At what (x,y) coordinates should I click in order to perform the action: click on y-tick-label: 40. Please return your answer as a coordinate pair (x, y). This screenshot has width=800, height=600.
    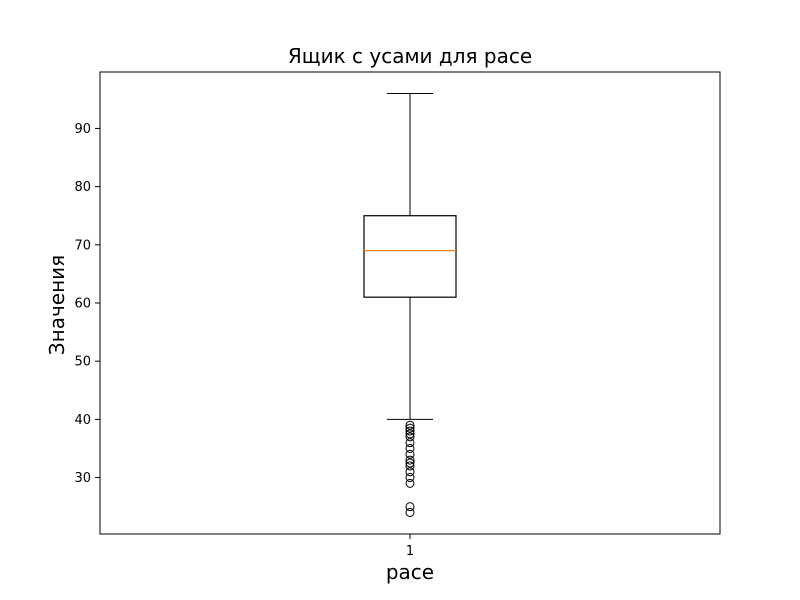
    Looking at the image, I should click on (82, 420).